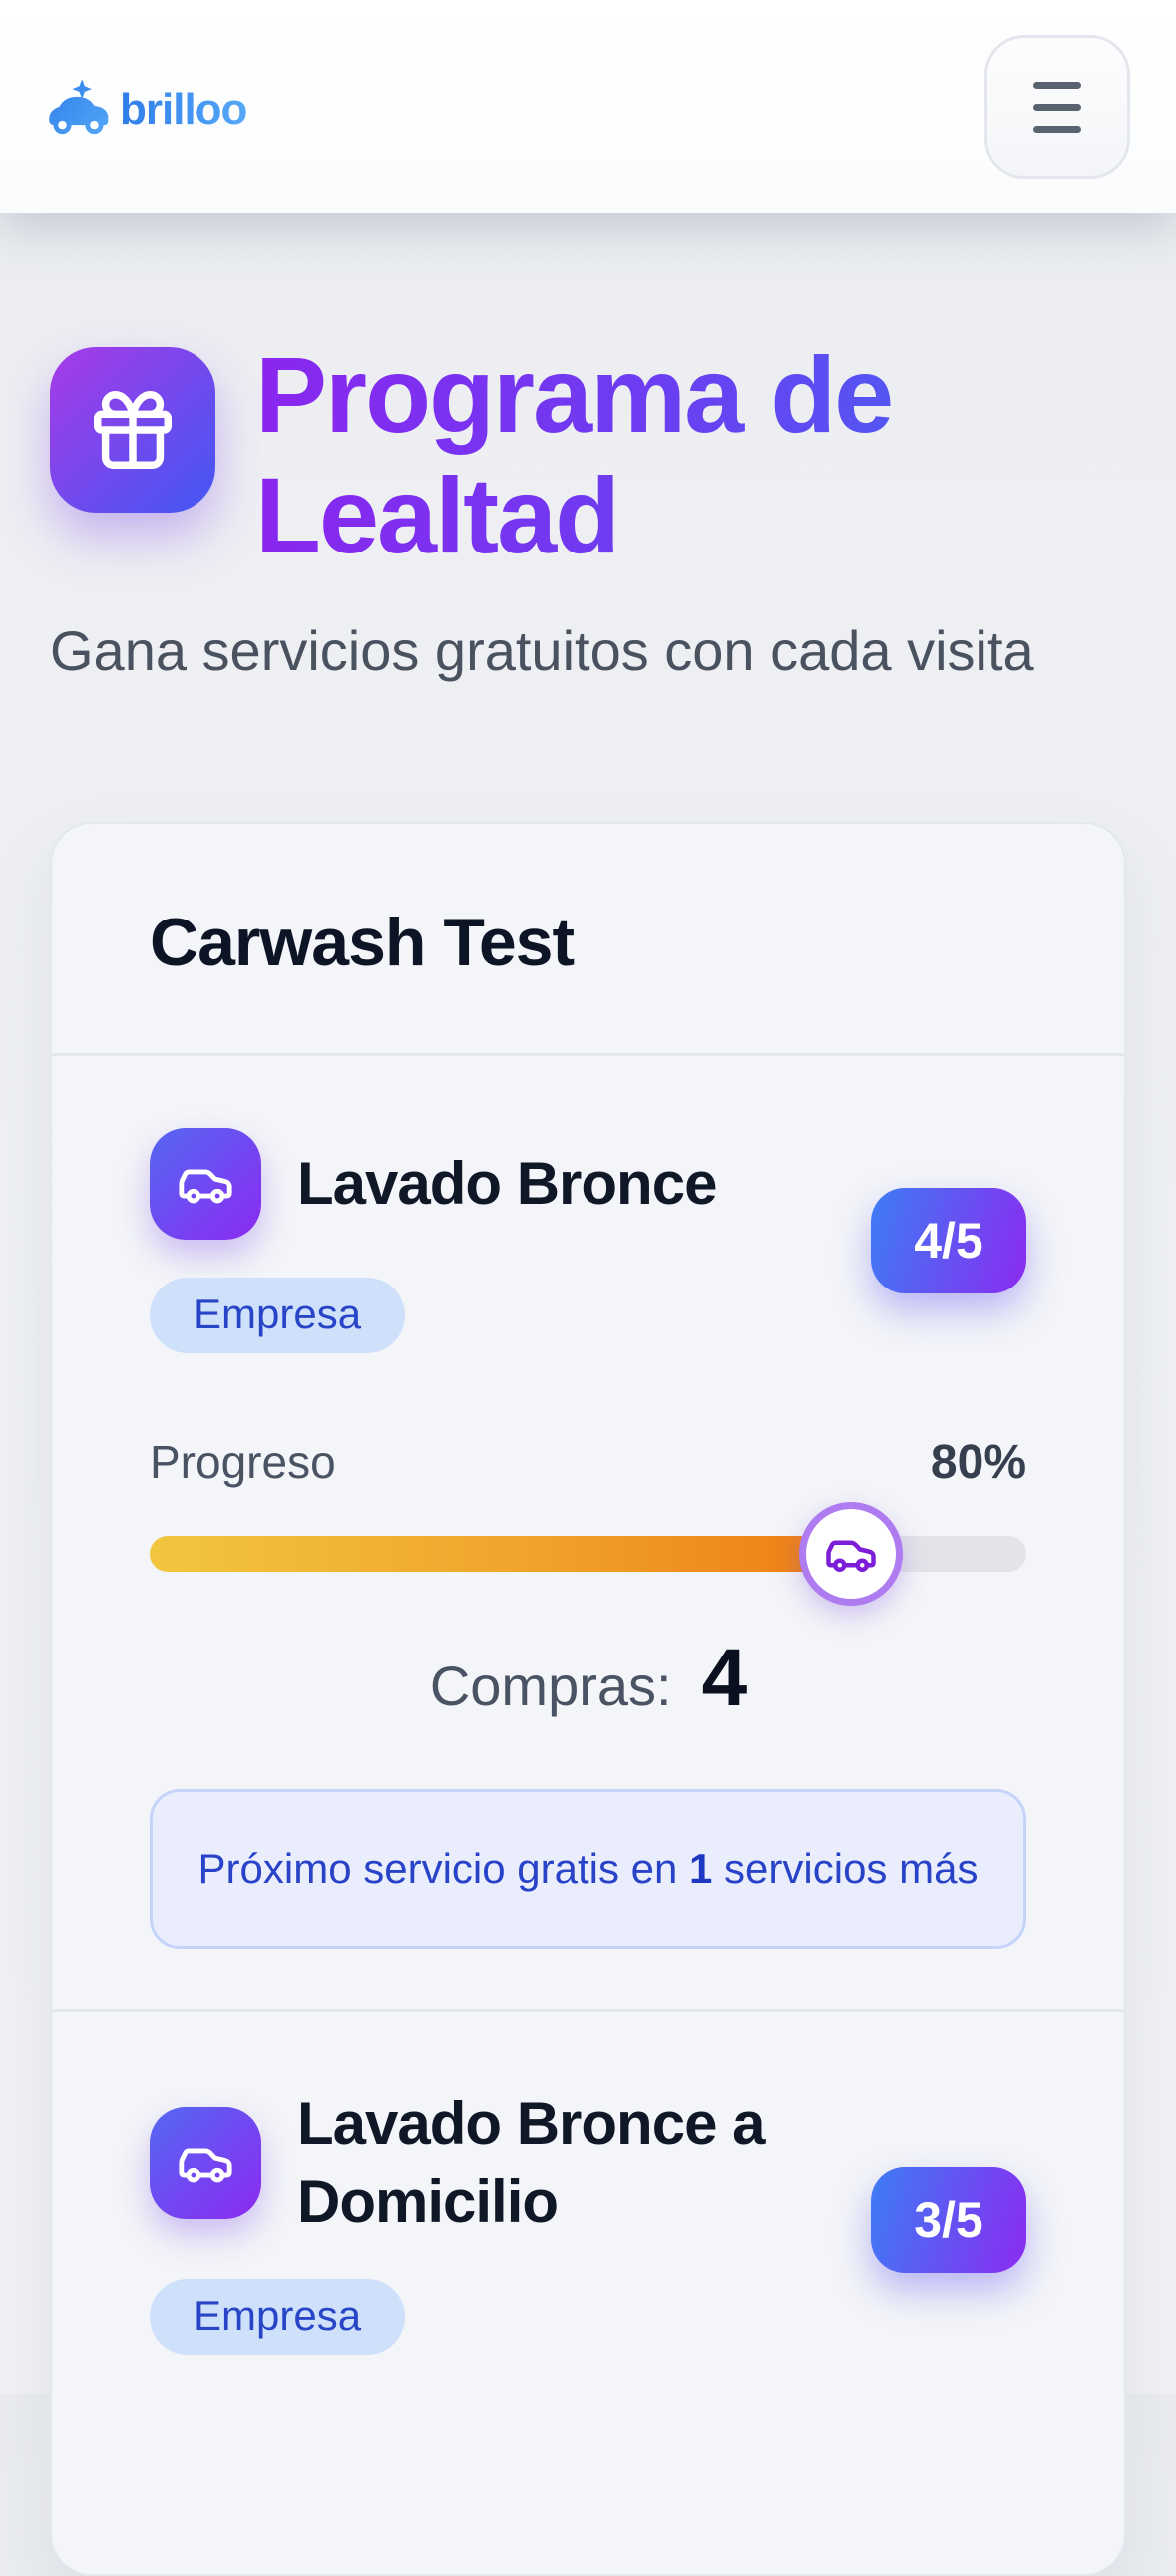  I want to click on progress-fill, so click(501, 1554).